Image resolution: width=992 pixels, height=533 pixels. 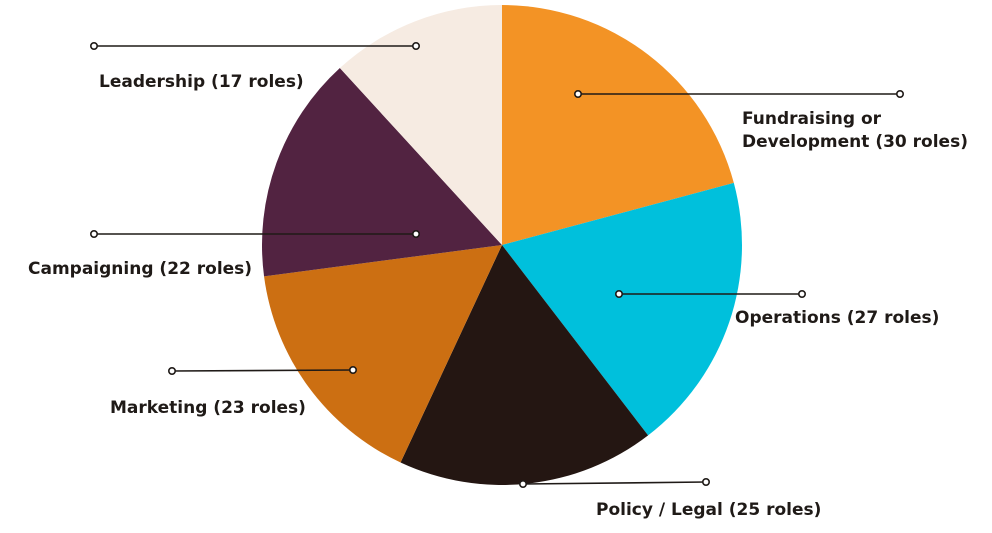 I want to click on pie-slice-policy-legal, so click(x=524, y=365).